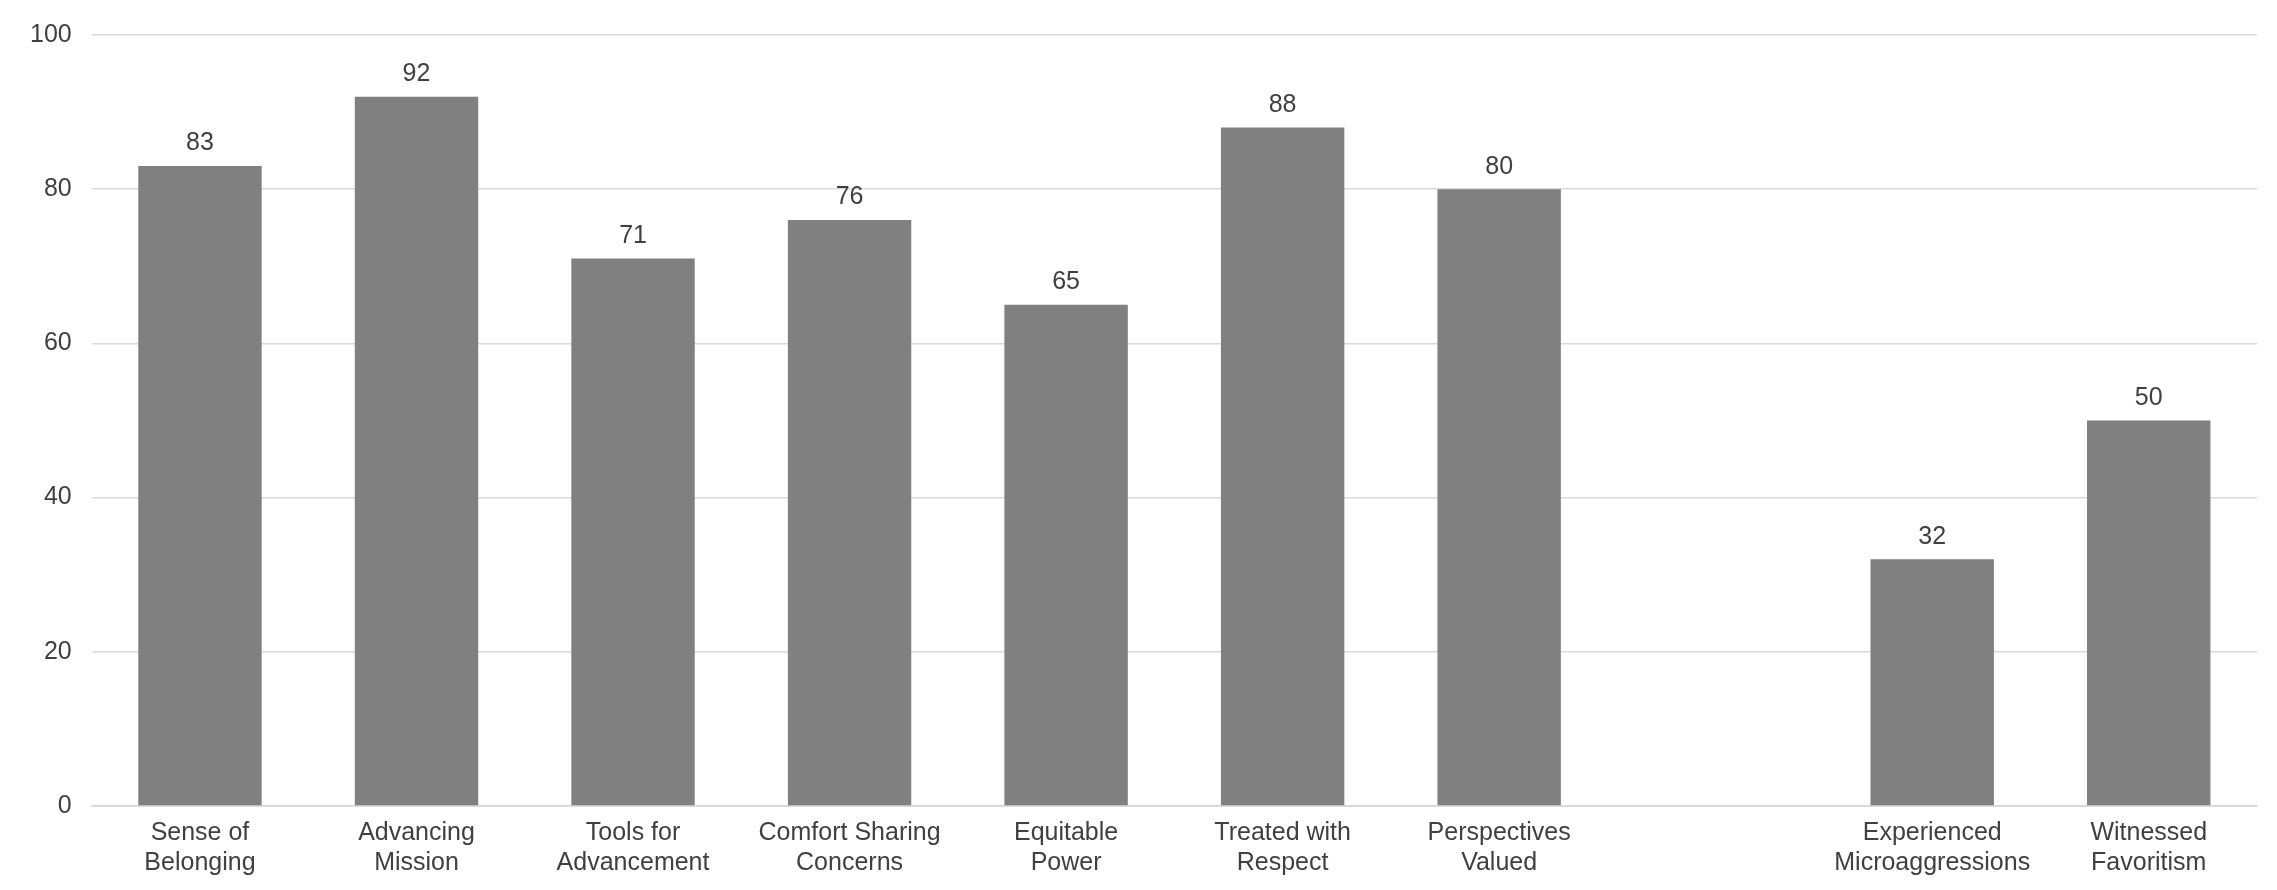  What do you see at coordinates (57, 495) in the screenshot?
I see `y-tick-label: 40` at bounding box center [57, 495].